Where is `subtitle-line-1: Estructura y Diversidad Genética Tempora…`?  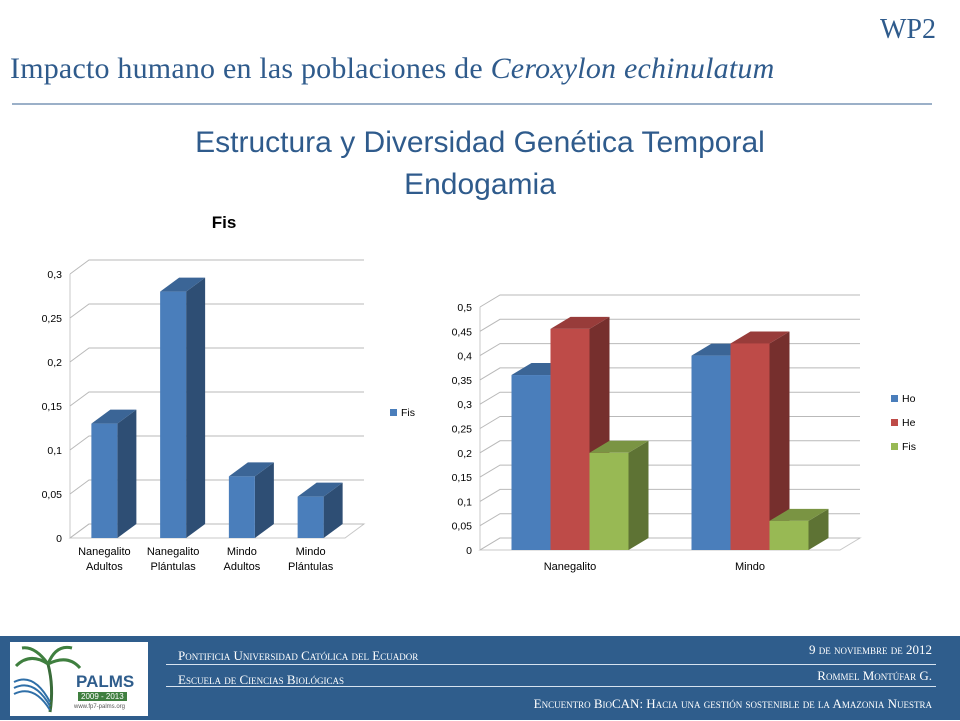
subtitle-line-1: Estructura y Diversidad Genética Tempora… is located at coordinates (480, 142).